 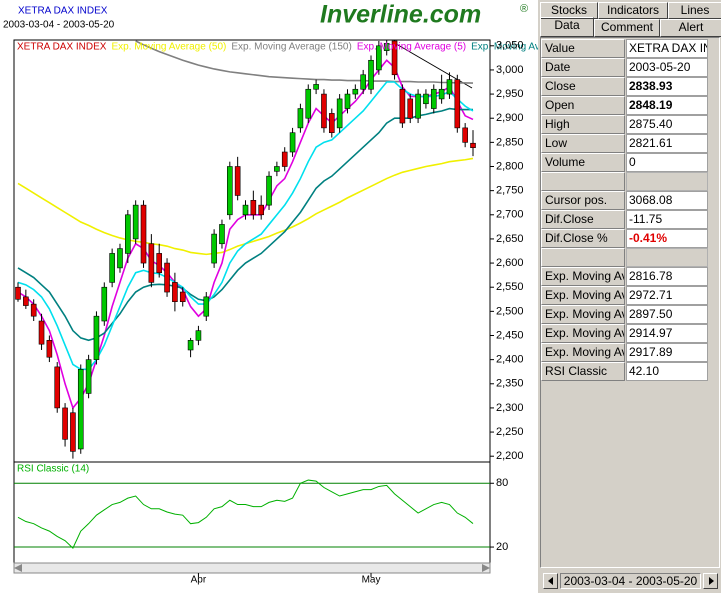 What do you see at coordinates (633, 10) in the screenshot?
I see `tab: Indicators` at bounding box center [633, 10].